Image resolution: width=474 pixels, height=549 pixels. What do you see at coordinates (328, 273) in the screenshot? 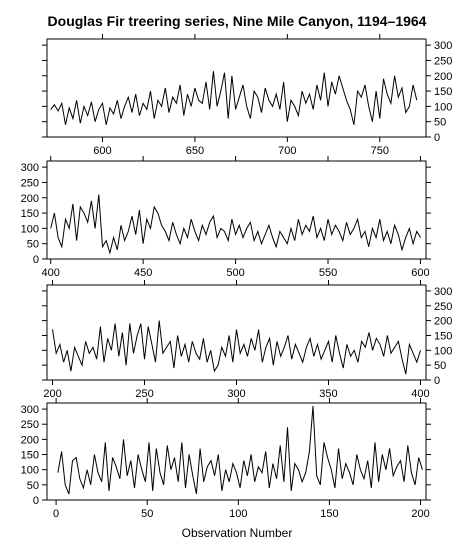
I see `x-tick-label: 550` at bounding box center [328, 273].